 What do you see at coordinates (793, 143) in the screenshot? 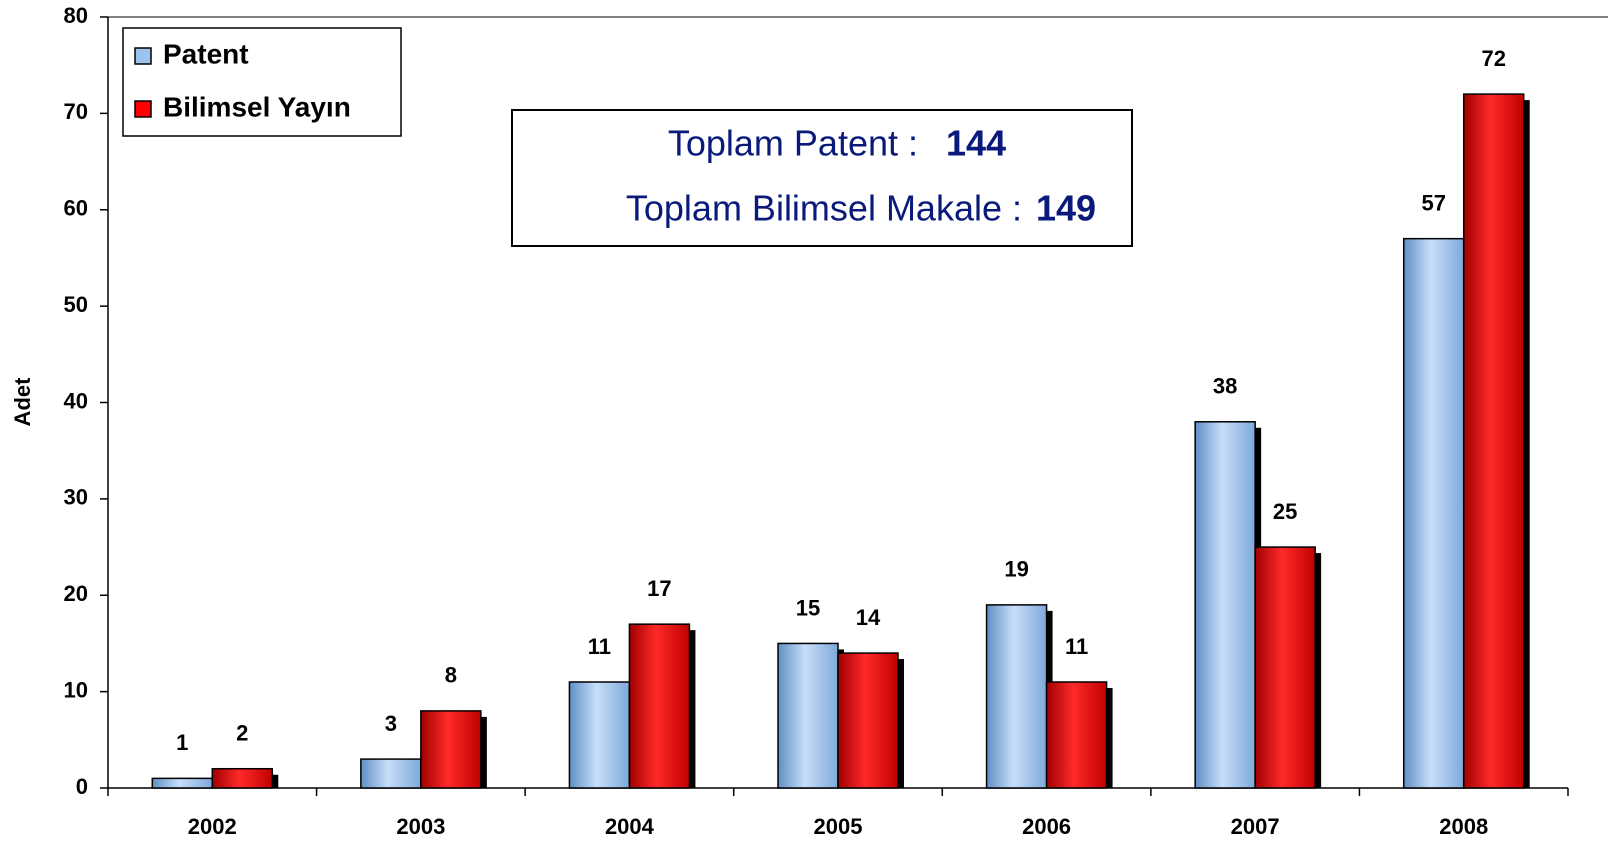
I see `annotation-text: Toplam Patent :` at bounding box center [793, 143].